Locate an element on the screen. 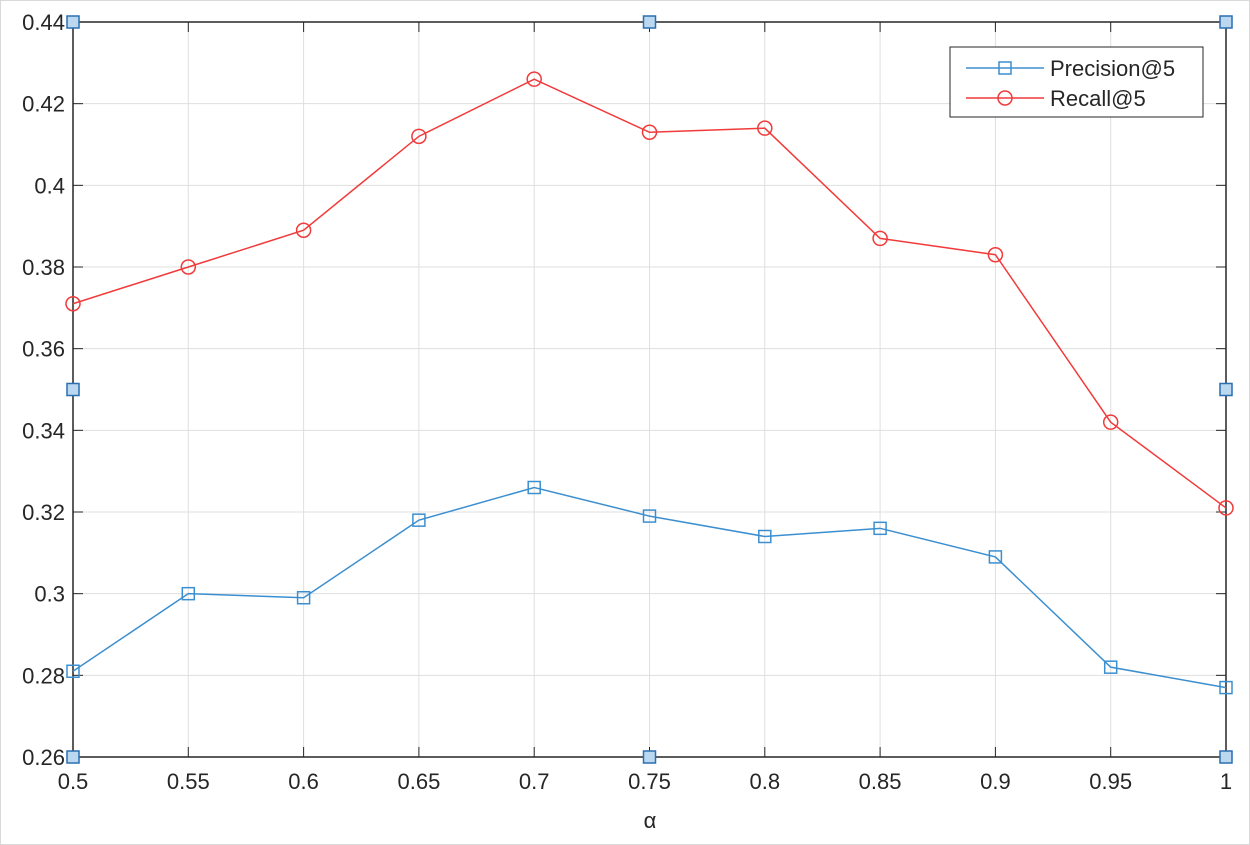 This screenshot has width=1250, height=845. y-tick-label: 0.44 is located at coordinates (43, 22).